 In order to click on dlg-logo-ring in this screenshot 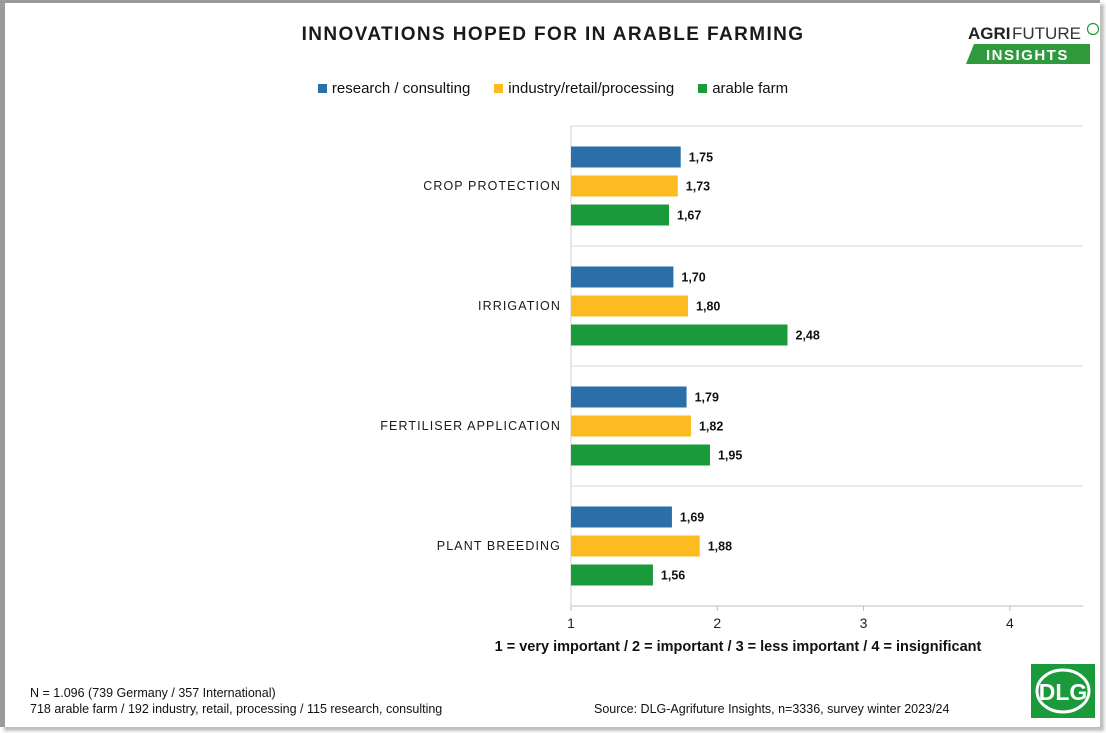, I will do `click(1063, 691)`.